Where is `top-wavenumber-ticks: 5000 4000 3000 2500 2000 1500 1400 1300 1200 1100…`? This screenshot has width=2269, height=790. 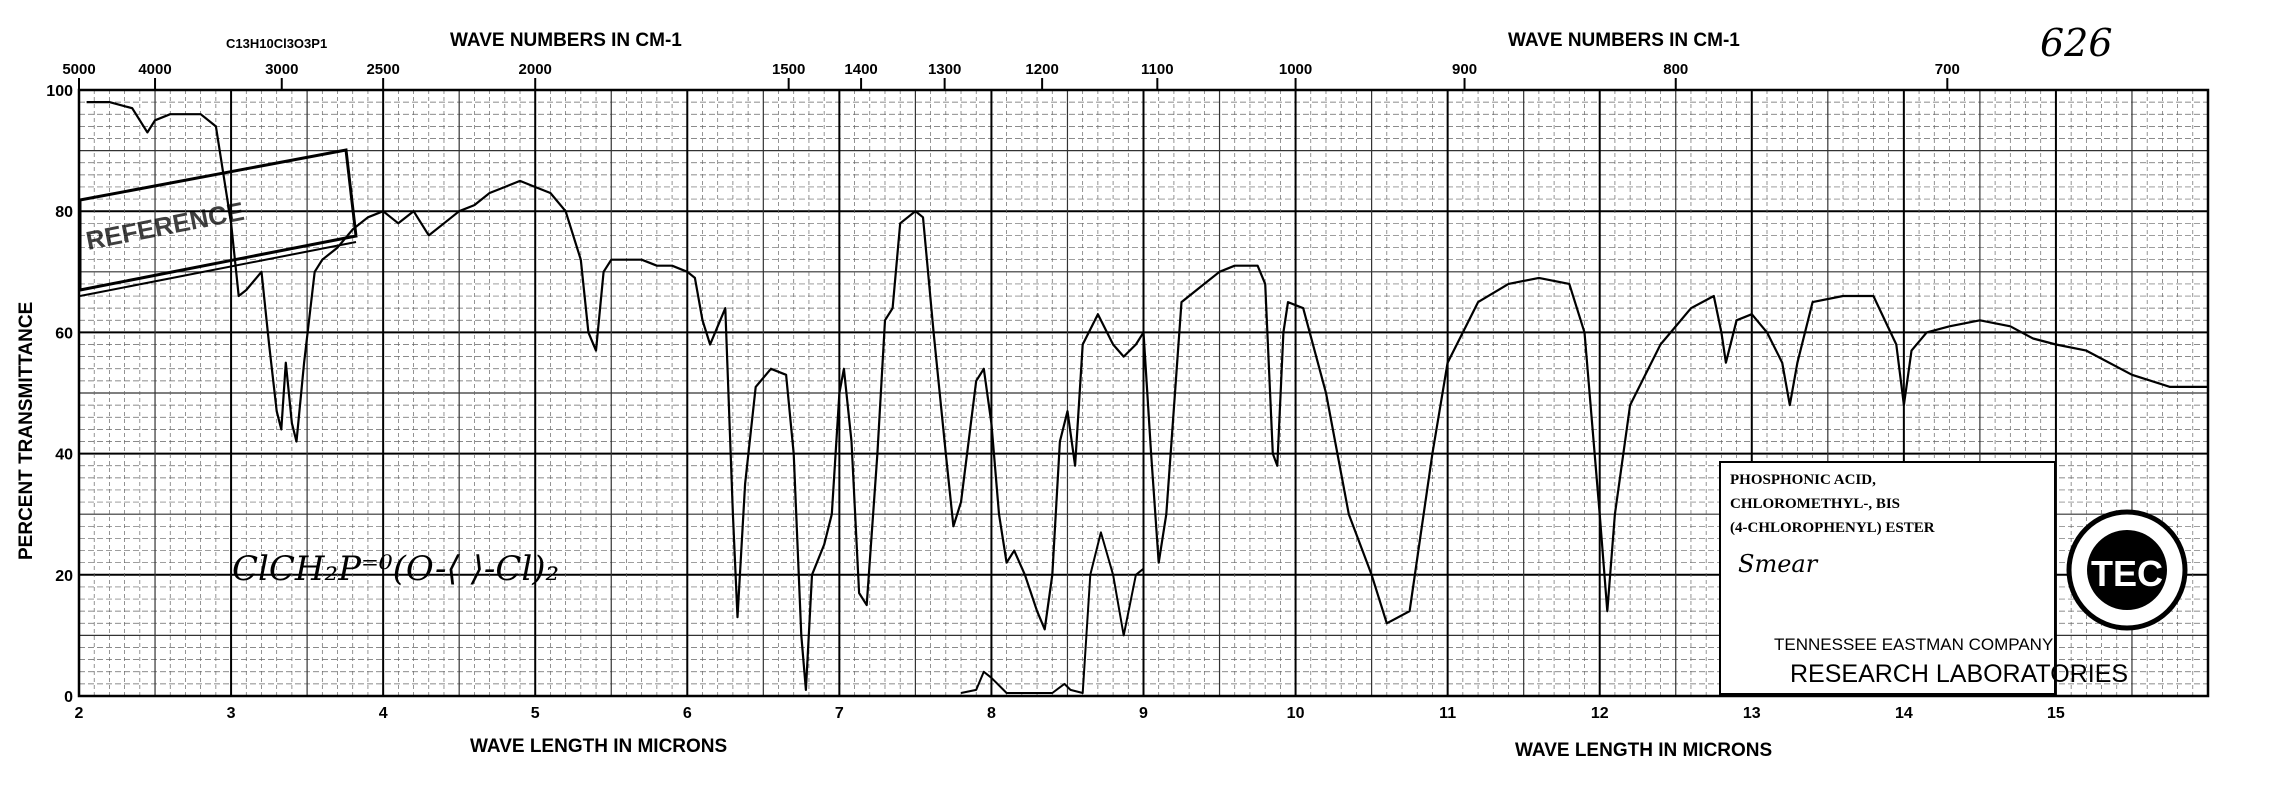 top-wavenumber-ticks: 5000 4000 3000 2500 2000 1500 1400 1300 1200 1100… is located at coordinates (1011, 75).